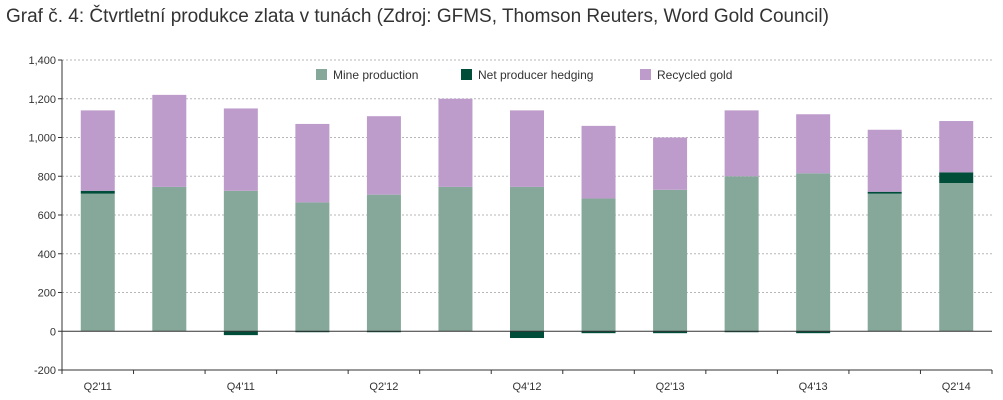  I want to click on y-tick-label: 1,400, so click(42, 61).